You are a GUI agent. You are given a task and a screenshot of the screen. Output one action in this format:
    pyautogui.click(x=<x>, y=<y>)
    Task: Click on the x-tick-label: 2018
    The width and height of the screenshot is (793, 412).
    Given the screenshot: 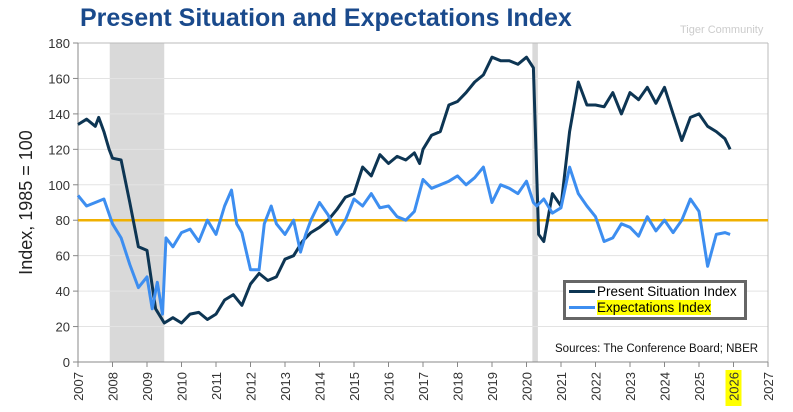 What is the action you would take?
    pyautogui.click(x=458, y=386)
    